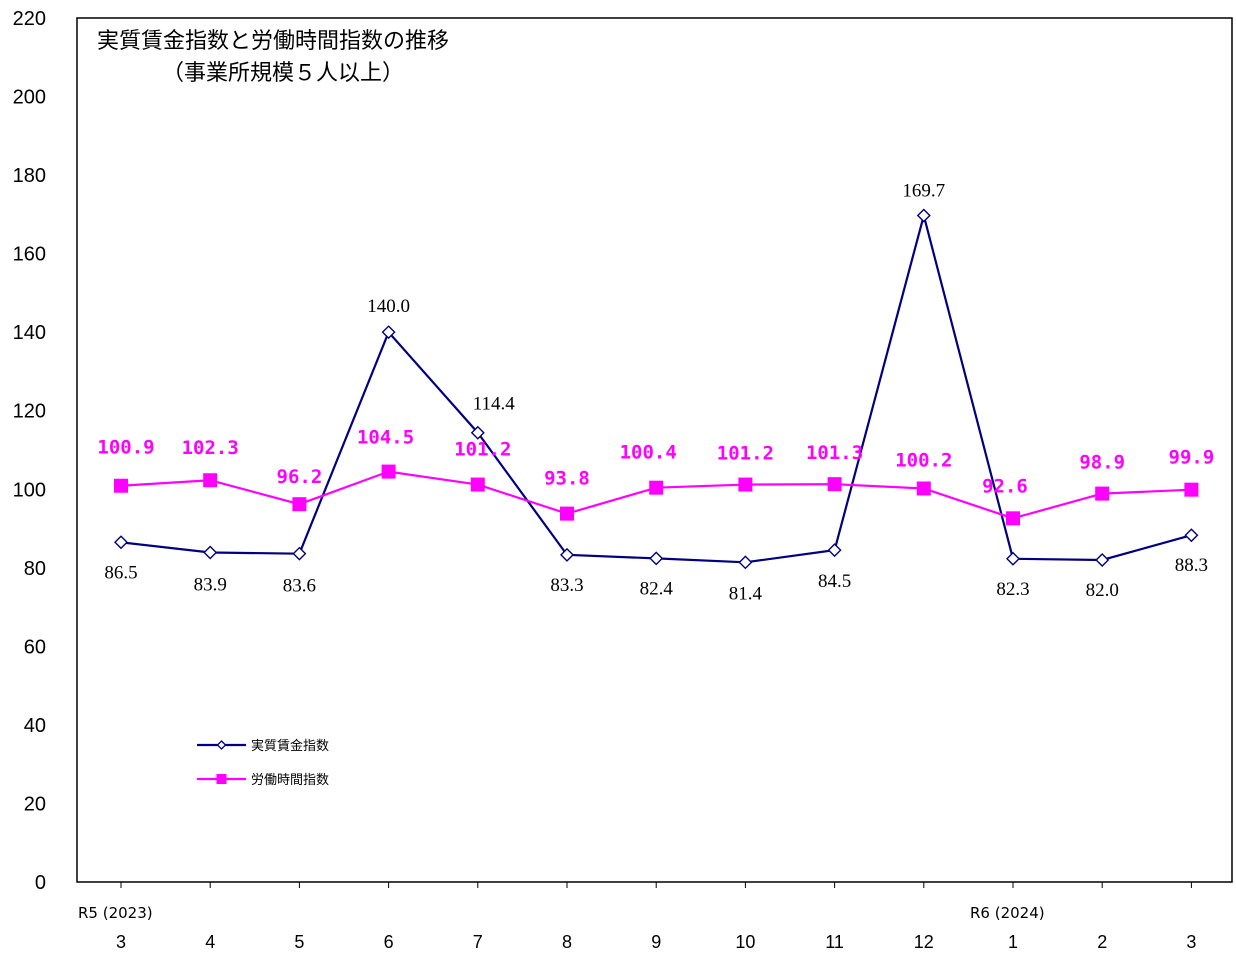 The image size is (1236, 953). I want to click on legend-item-hours: 労働時間指数, so click(263, 780).